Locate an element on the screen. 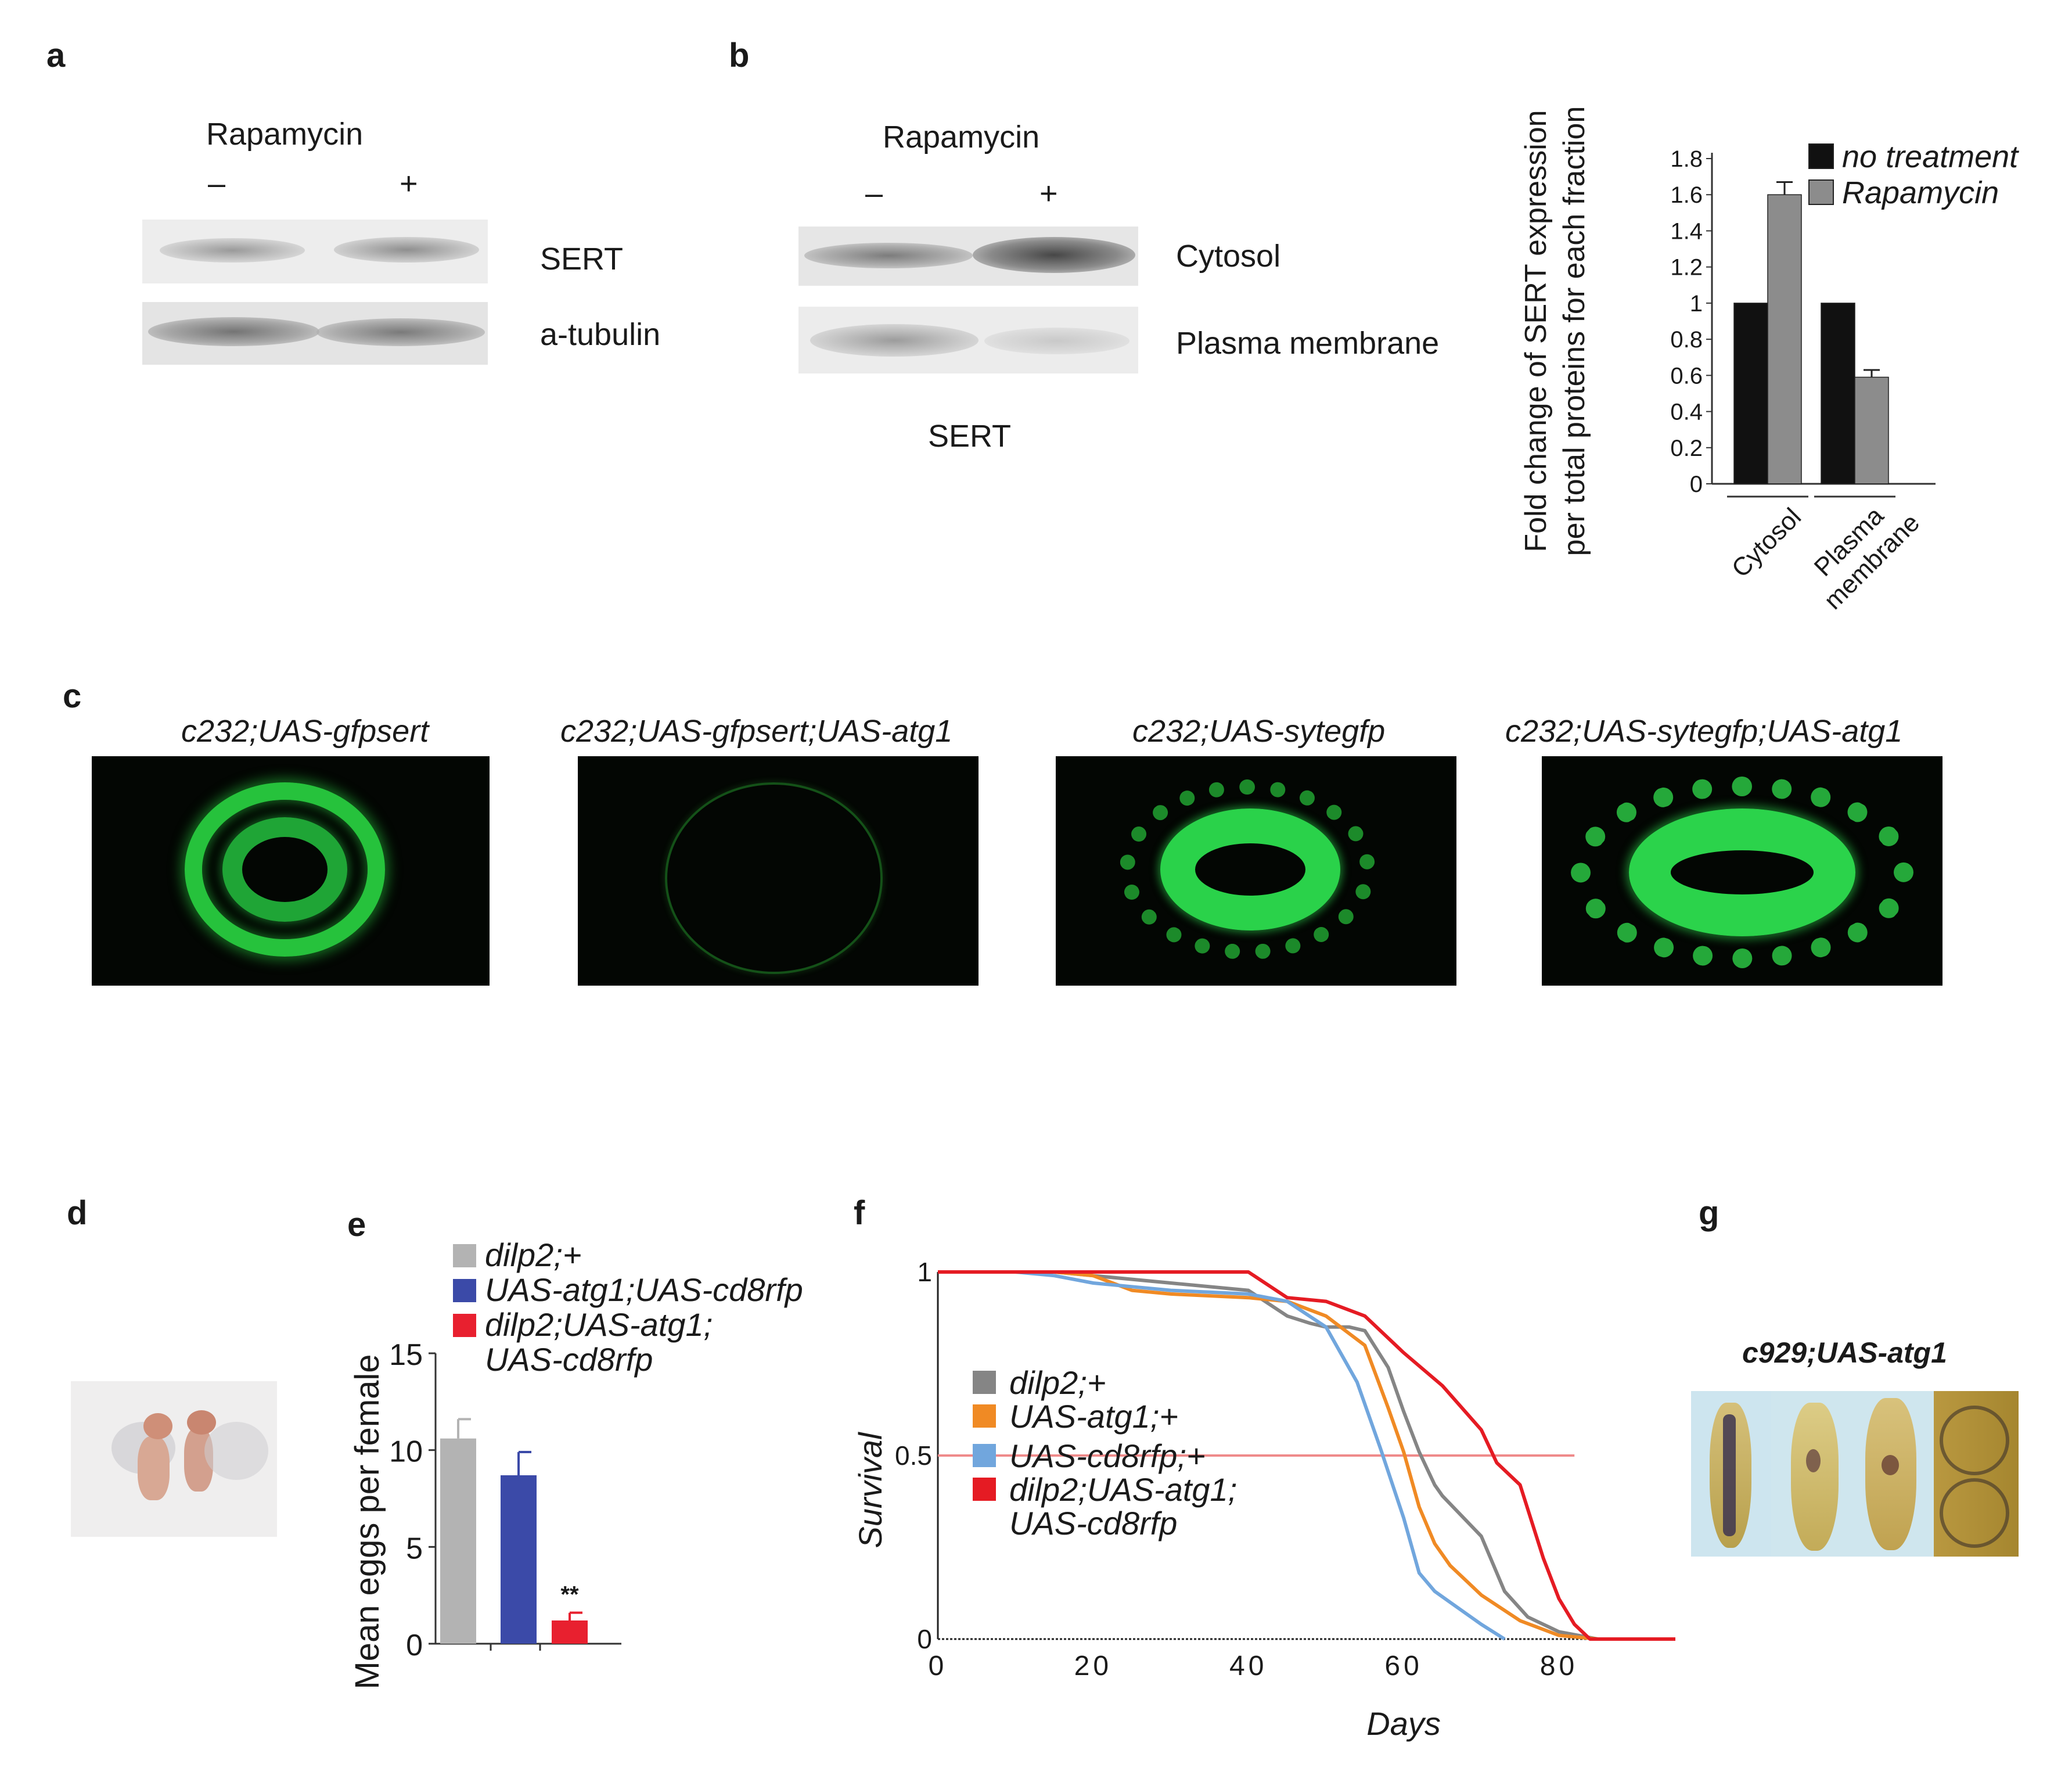 Image resolution: width=2072 pixels, height=1768 pixels. legend-label: UAS-atg1;+ is located at coordinates (1093, 1417).